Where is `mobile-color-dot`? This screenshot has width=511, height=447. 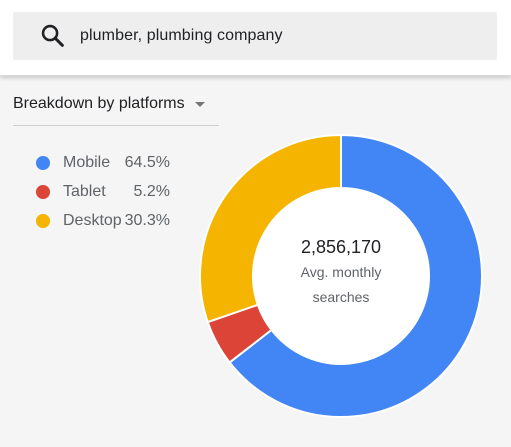
mobile-color-dot is located at coordinates (43, 162).